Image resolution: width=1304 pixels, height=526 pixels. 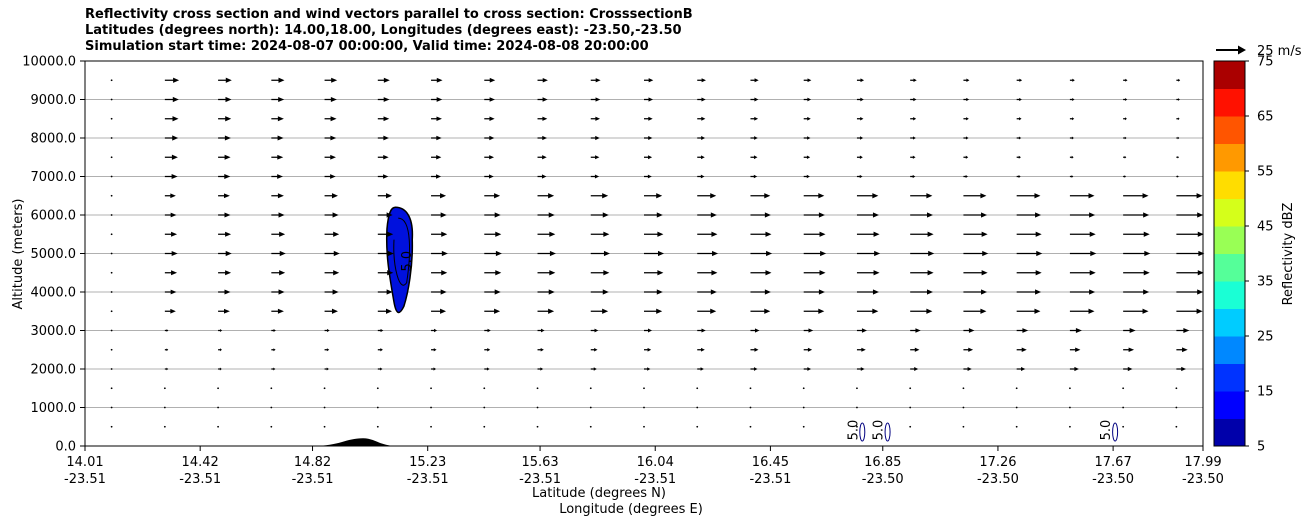 What do you see at coordinates (1265, 227) in the screenshot?
I see `colorbar-tick-label: 45` at bounding box center [1265, 227].